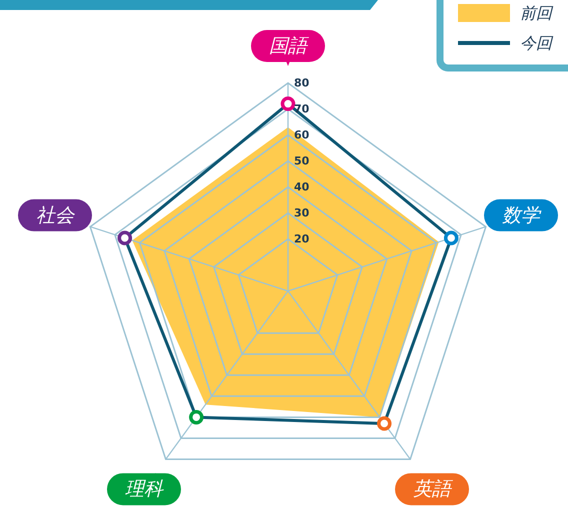 Image resolution: width=568 pixels, height=507 pixels. What do you see at coordinates (537, 13) in the screenshot?
I see `legend-label: 前回` at bounding box center [537, 13].